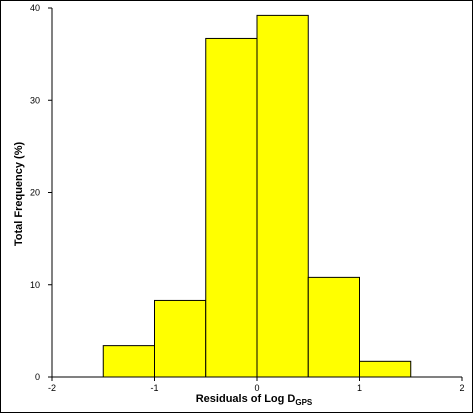 The image size is (474, 414). What do you see at coordinates (37, 377) in the screenshot?
I see `y-tick-label: 0` at bounding box center [37, 377].